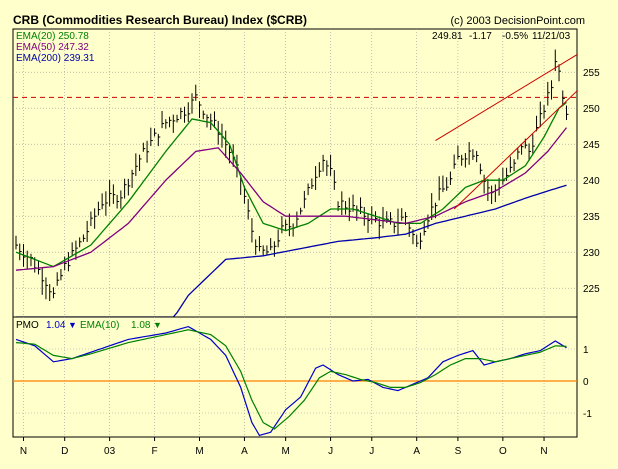 This screenshot has width=618, height=469. I want to click on quote-last: 249.81, so click(447, 36).